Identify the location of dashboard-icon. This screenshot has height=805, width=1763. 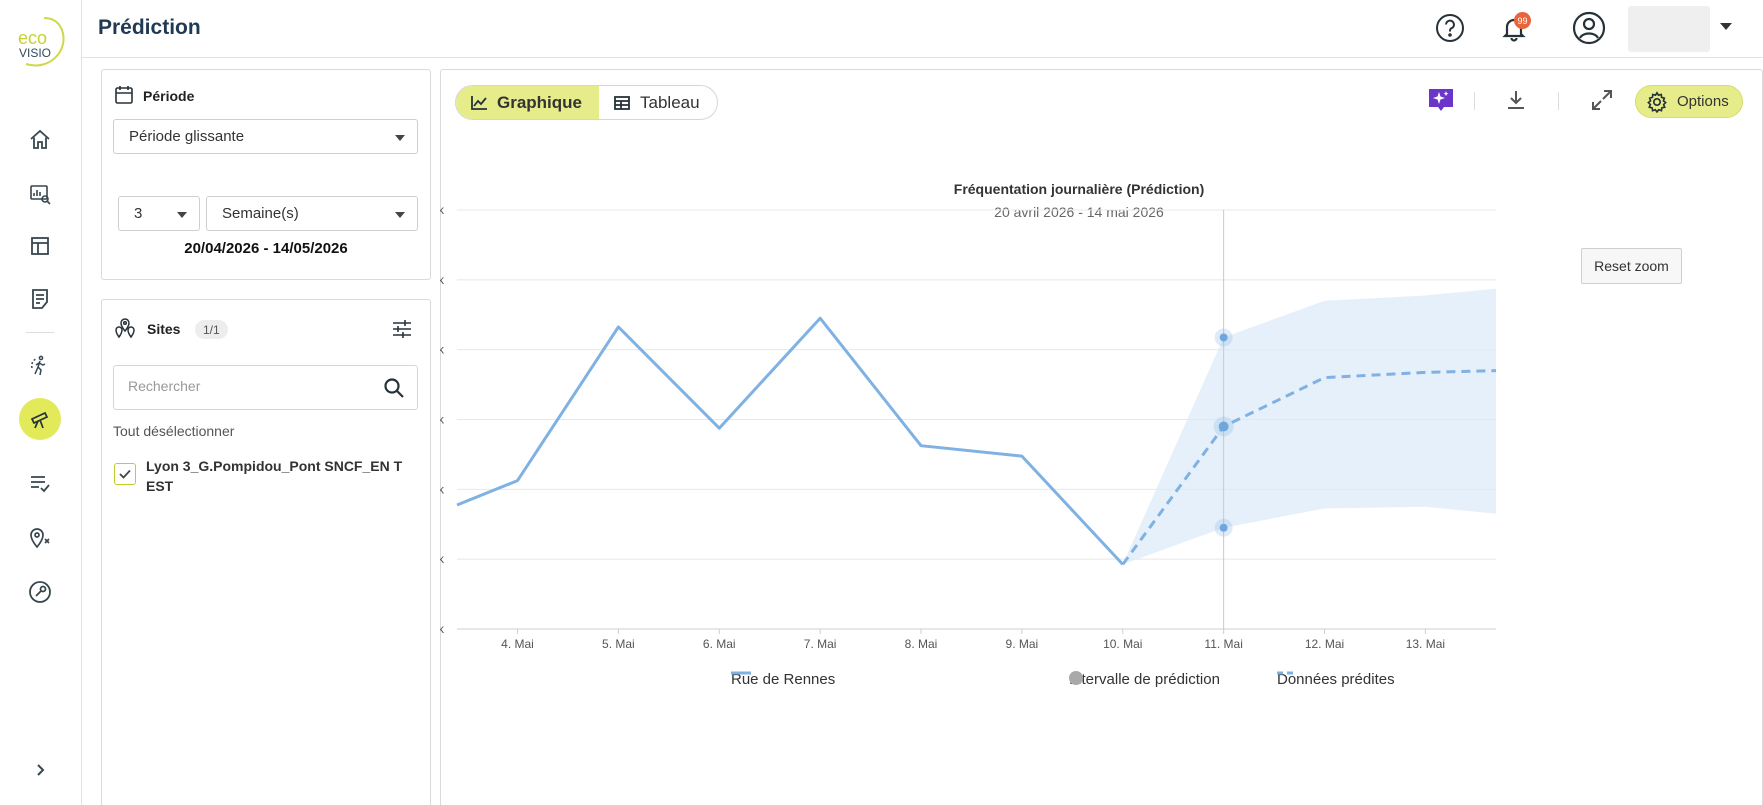
(40, 246).